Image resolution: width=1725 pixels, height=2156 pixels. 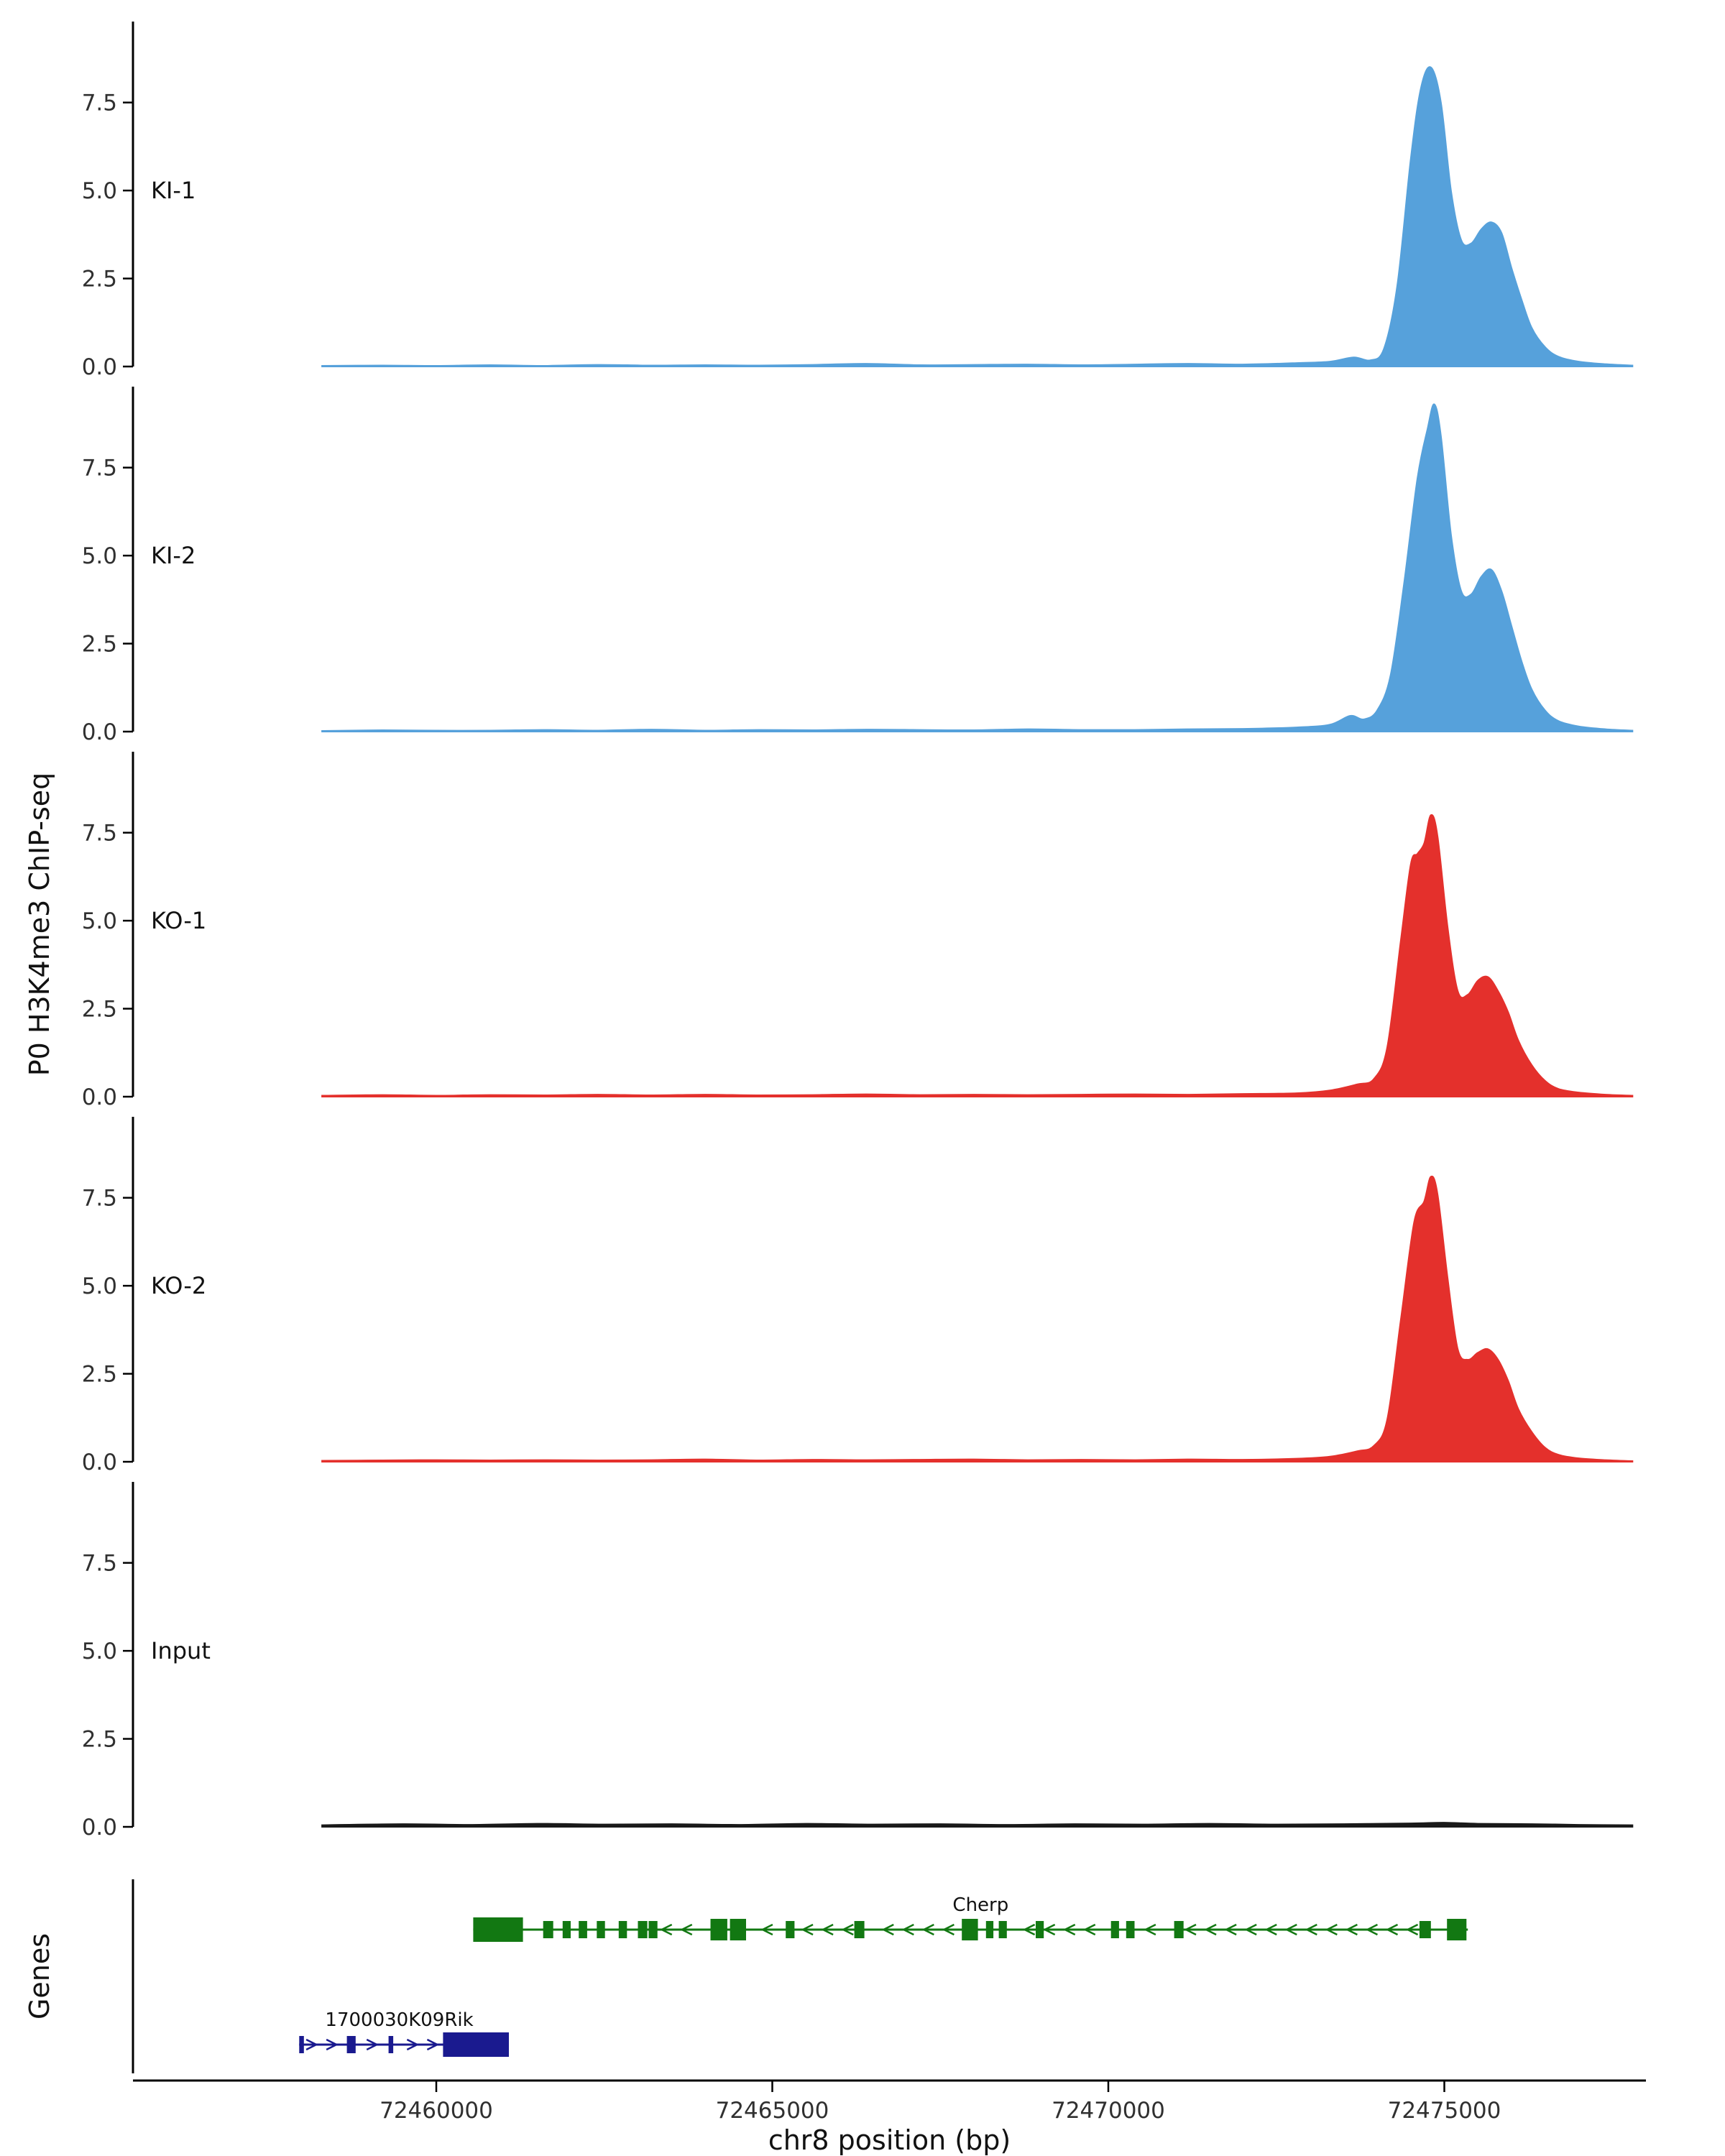 What do you see at coordinates (404, 2033) in the screenshot?
I see `gene-model-1700030K09Rik: 1700030K09Rik` at bounding box center [404, 2033].